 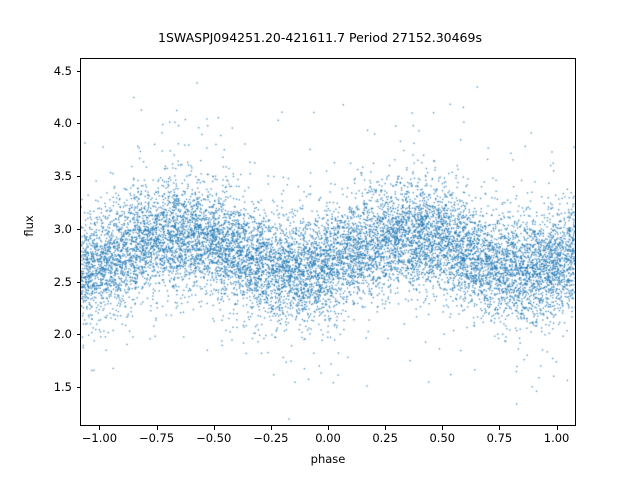 I want to click on x-tick-label: 0.50, so click(x=442, y=438).